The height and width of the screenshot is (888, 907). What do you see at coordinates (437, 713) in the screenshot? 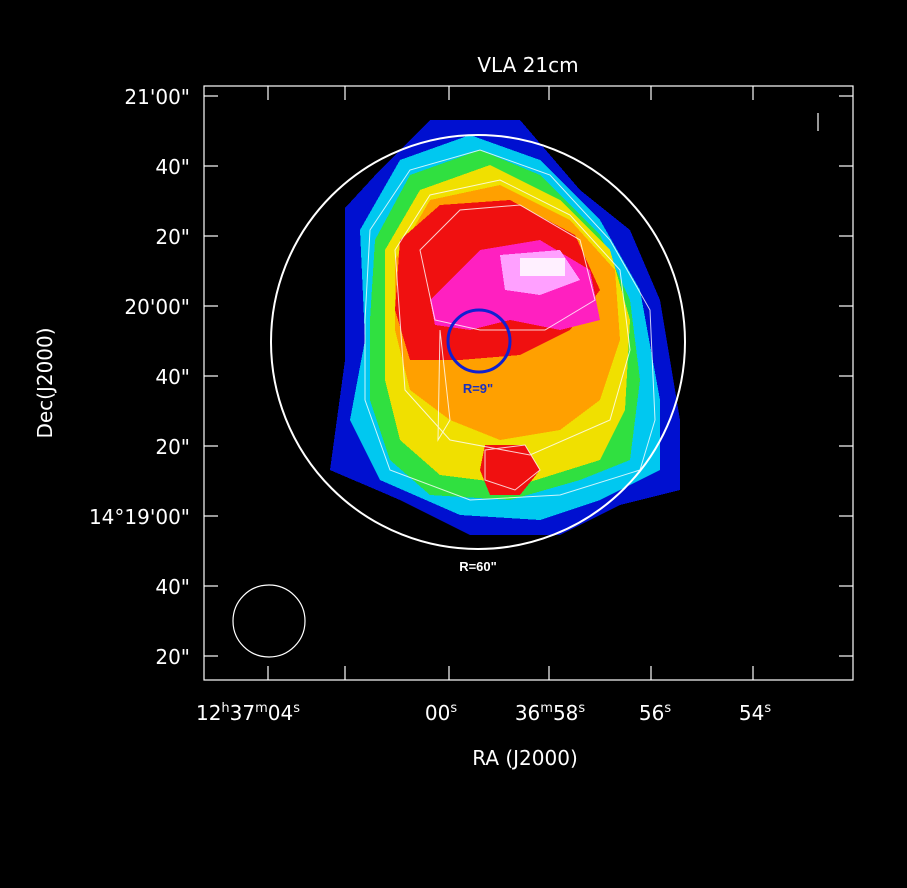
I see `x-tick-number: 00` at bounding box center [437, 713].